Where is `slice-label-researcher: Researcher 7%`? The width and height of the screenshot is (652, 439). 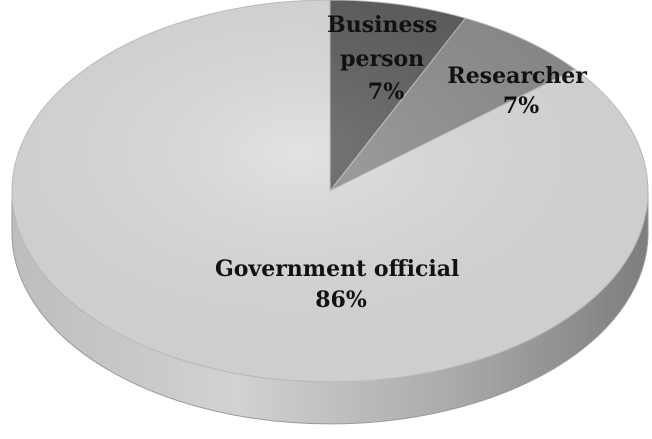 slice-label-researcher: Researcher 7% is located at coordinates (520, 91).